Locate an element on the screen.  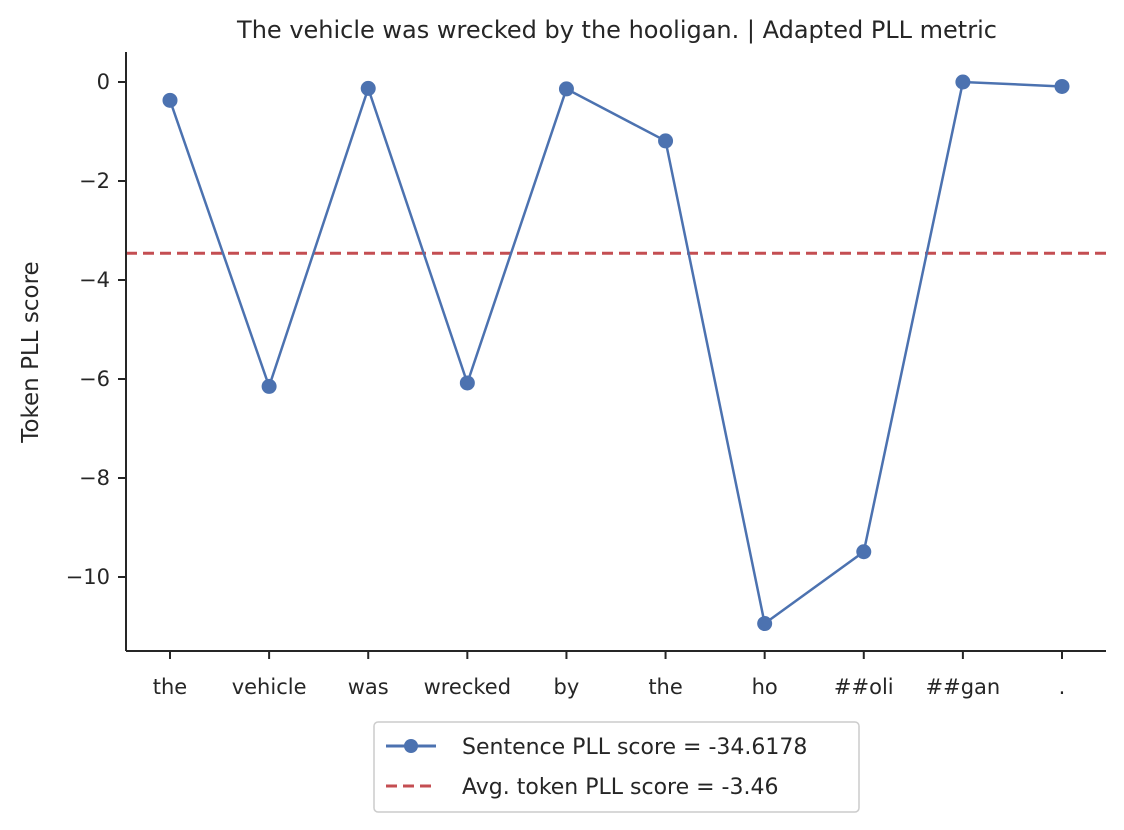
x-tick-label: ho is located at coordinates (765, 687).